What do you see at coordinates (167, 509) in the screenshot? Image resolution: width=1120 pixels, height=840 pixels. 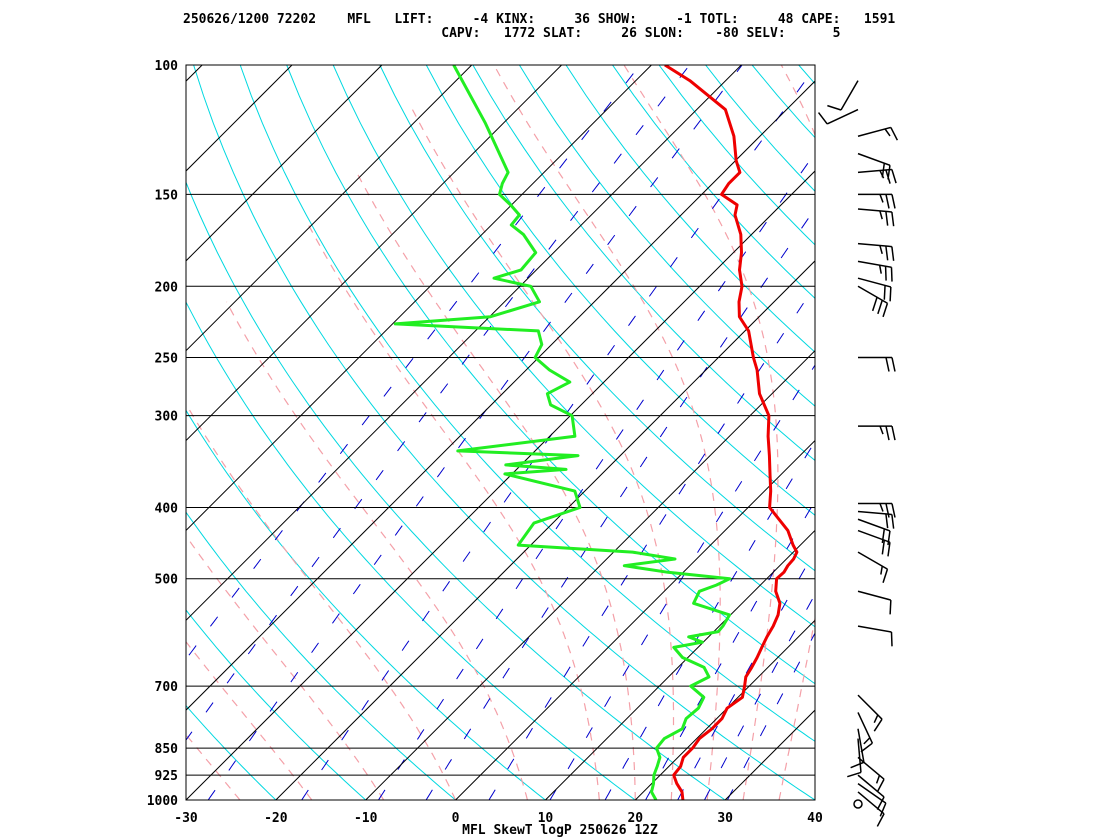 I see `pressure-tick-label: 400` at bounding box center [167, 509].